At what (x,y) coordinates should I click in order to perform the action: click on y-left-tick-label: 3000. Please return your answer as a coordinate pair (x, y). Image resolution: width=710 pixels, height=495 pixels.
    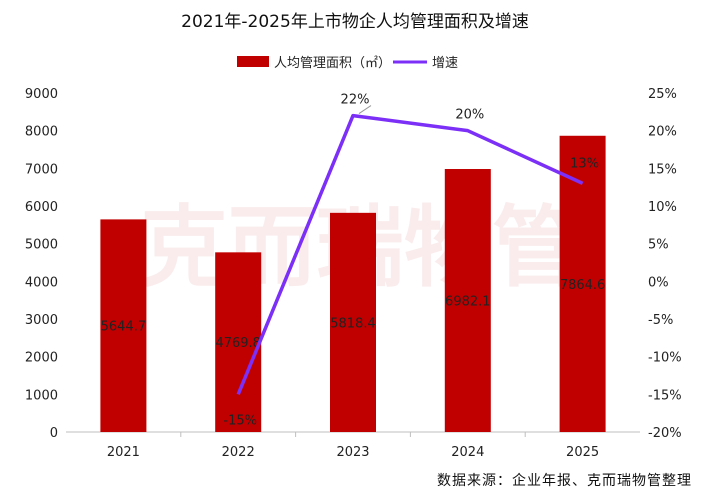
    Looking at the image, I should click on (41, 320).